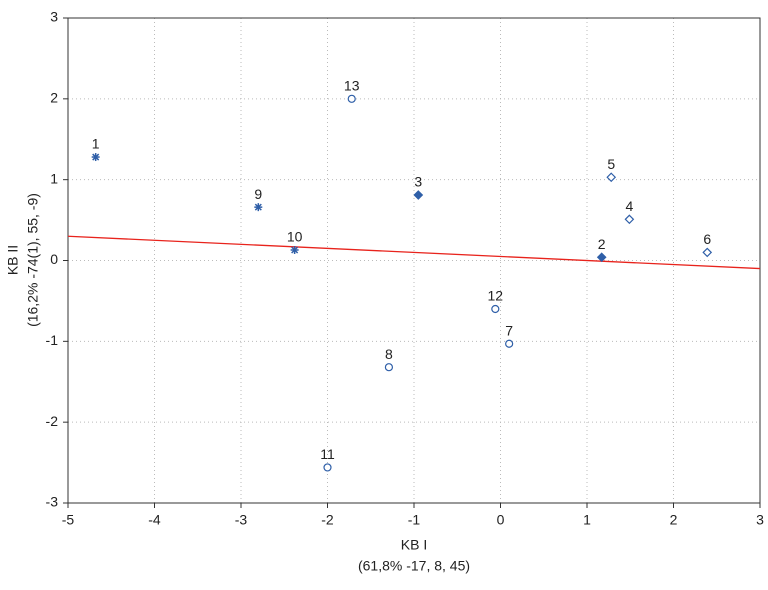 The width and height of the screenshot is (768, 590). Describe the element at coordinates (418, 182) in the screenshot. I see `point-label: 3` at that location.